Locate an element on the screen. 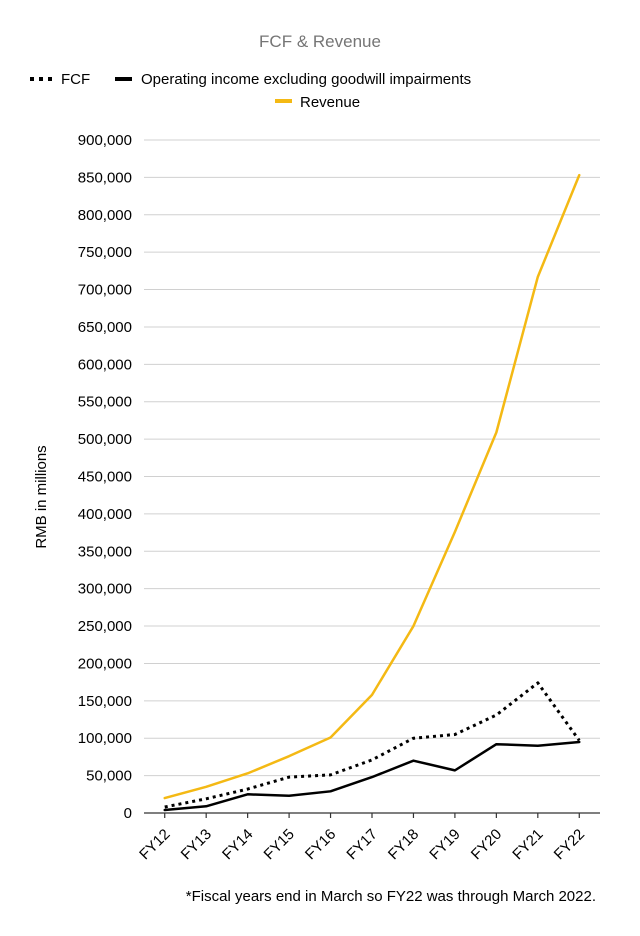 The height and width of the screenshot is (936, 640). series-line-fcf is located at coordinates (372, 745).